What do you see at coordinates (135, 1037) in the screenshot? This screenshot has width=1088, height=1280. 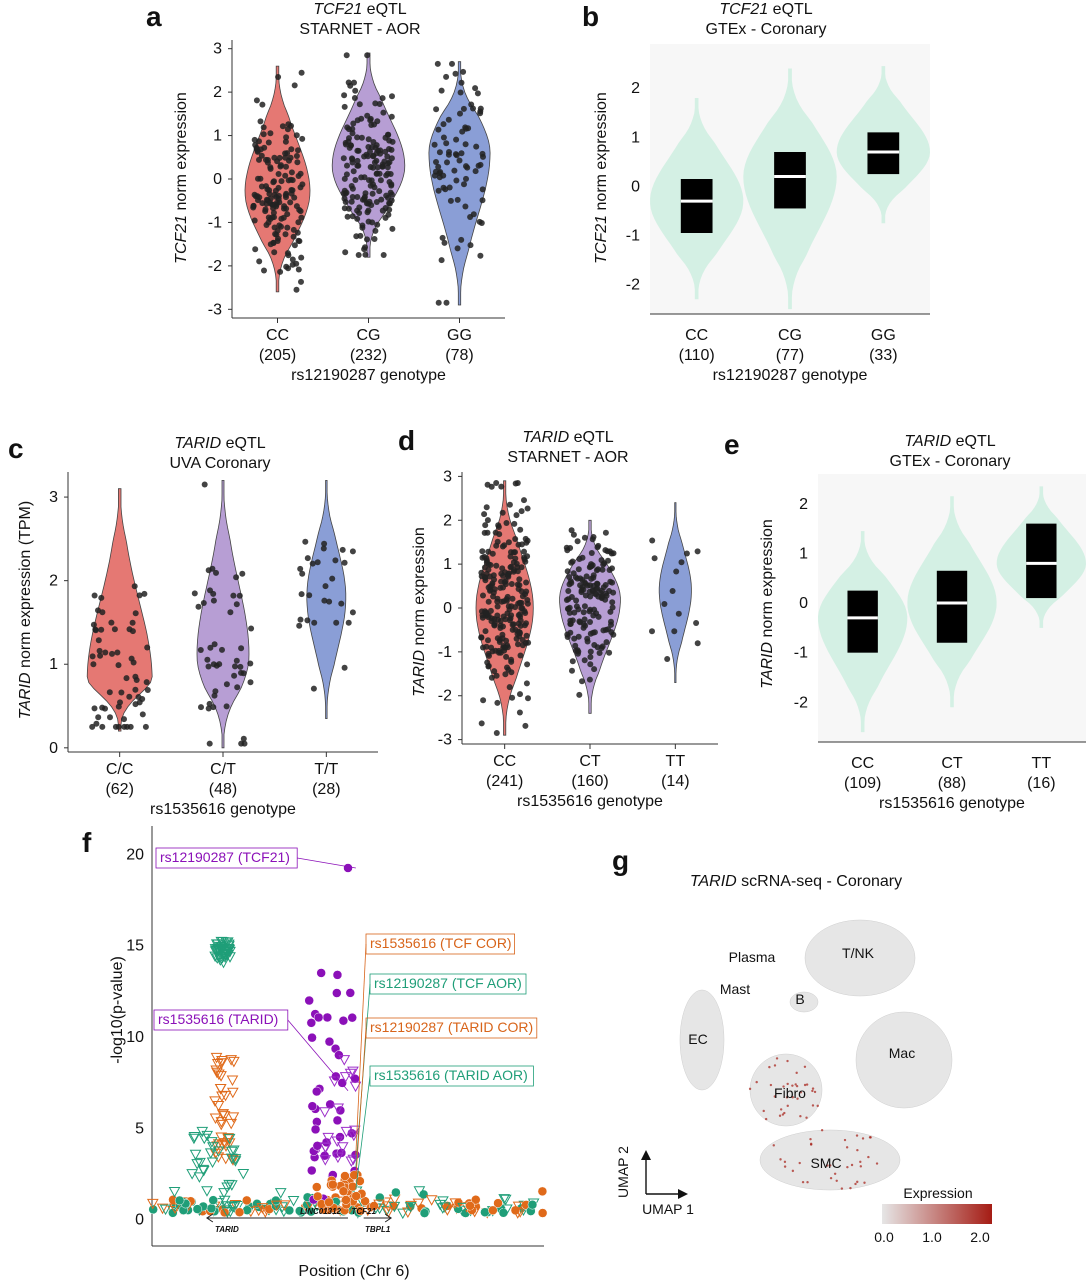 I see `y-tick-label: 10` at bounding box center [135, 1037].